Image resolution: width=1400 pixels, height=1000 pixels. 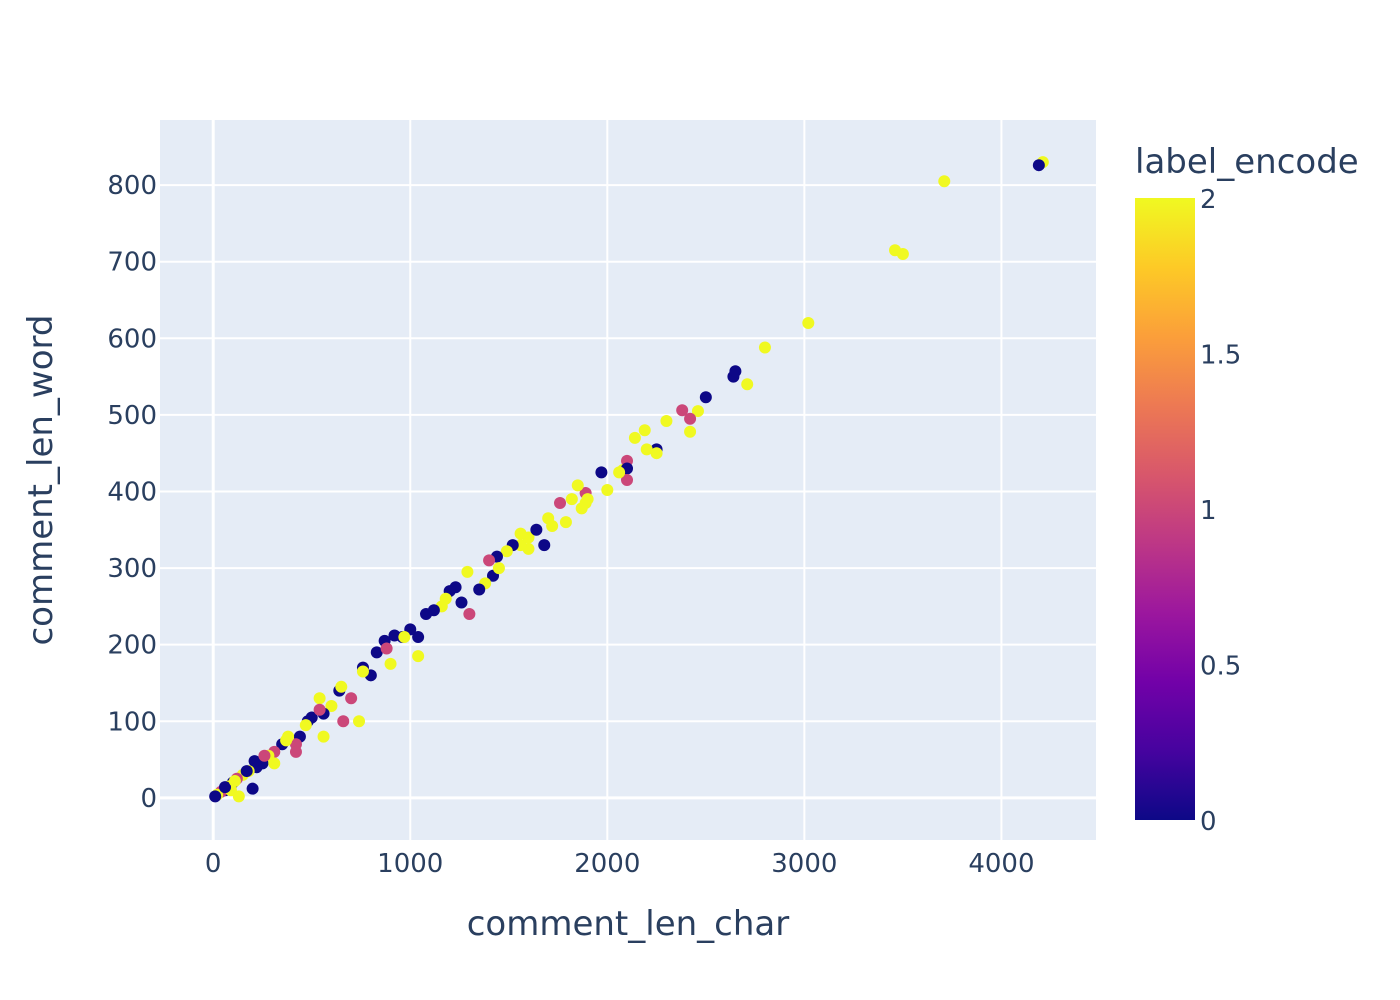 What do you see at coordinates (1165, 509) in the screenshot?
I see `colorbar` at bounding box center [1165, 509].